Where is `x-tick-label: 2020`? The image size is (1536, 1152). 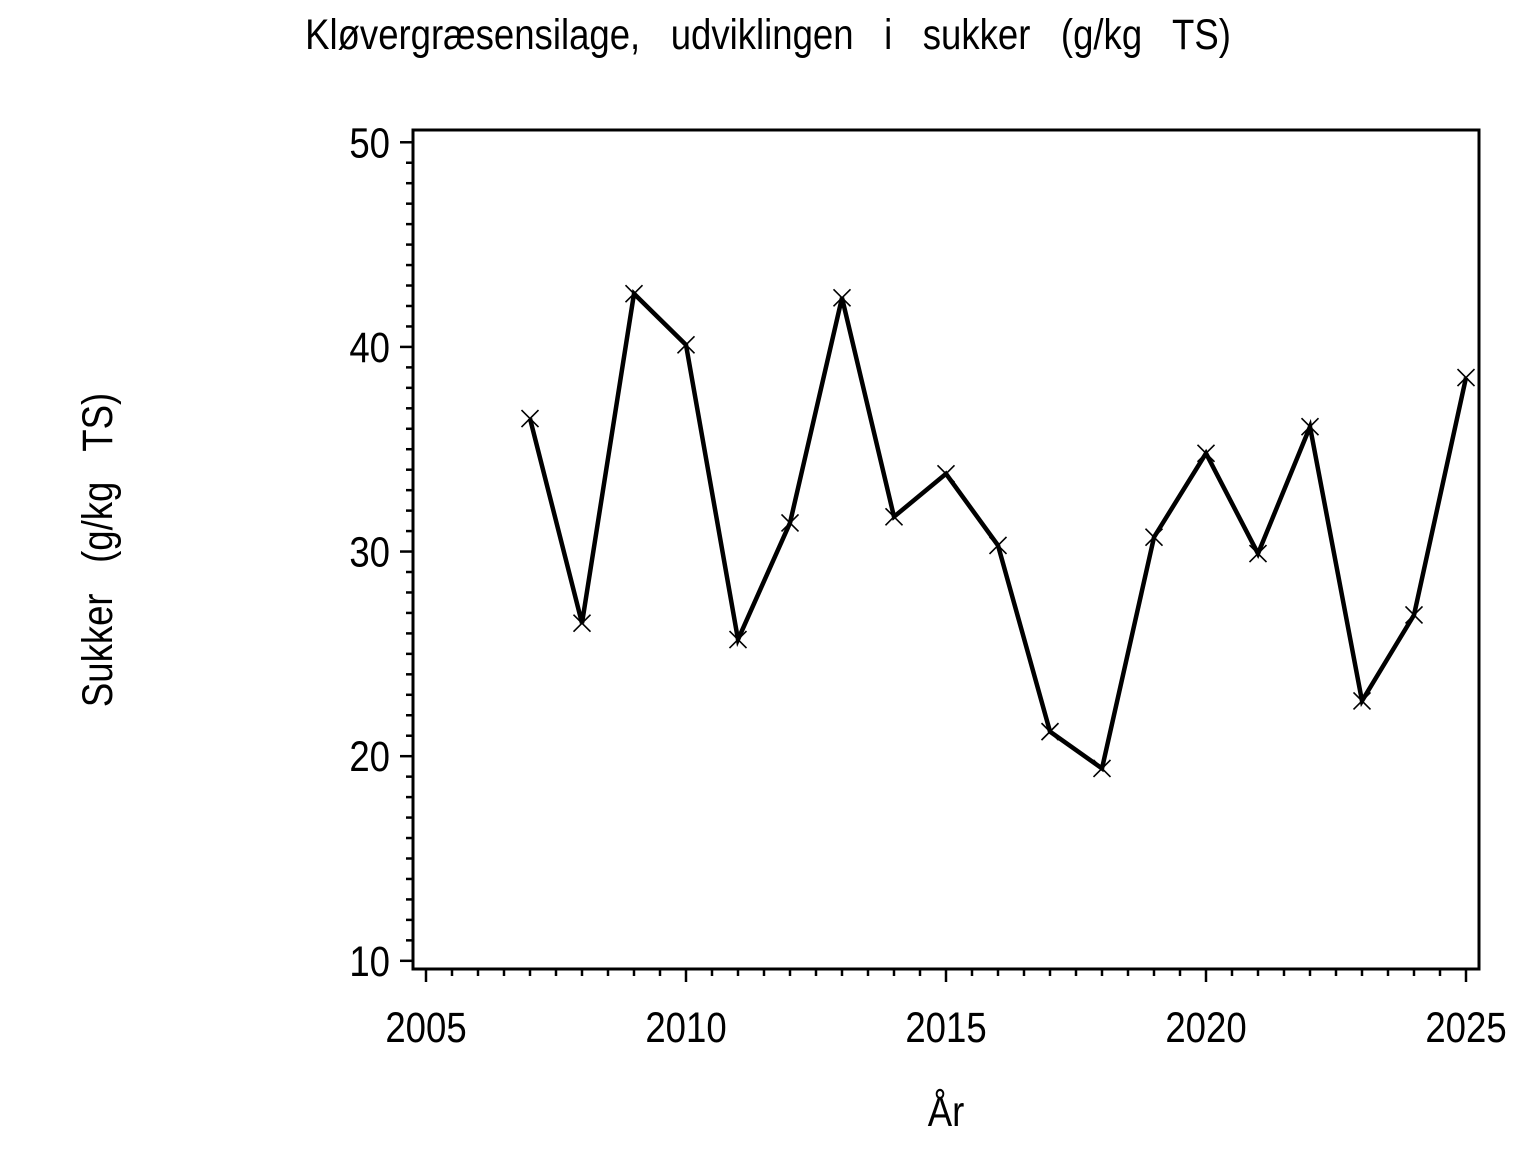 x-tick-label: 2020 is located at coordinates (1205, 1027).